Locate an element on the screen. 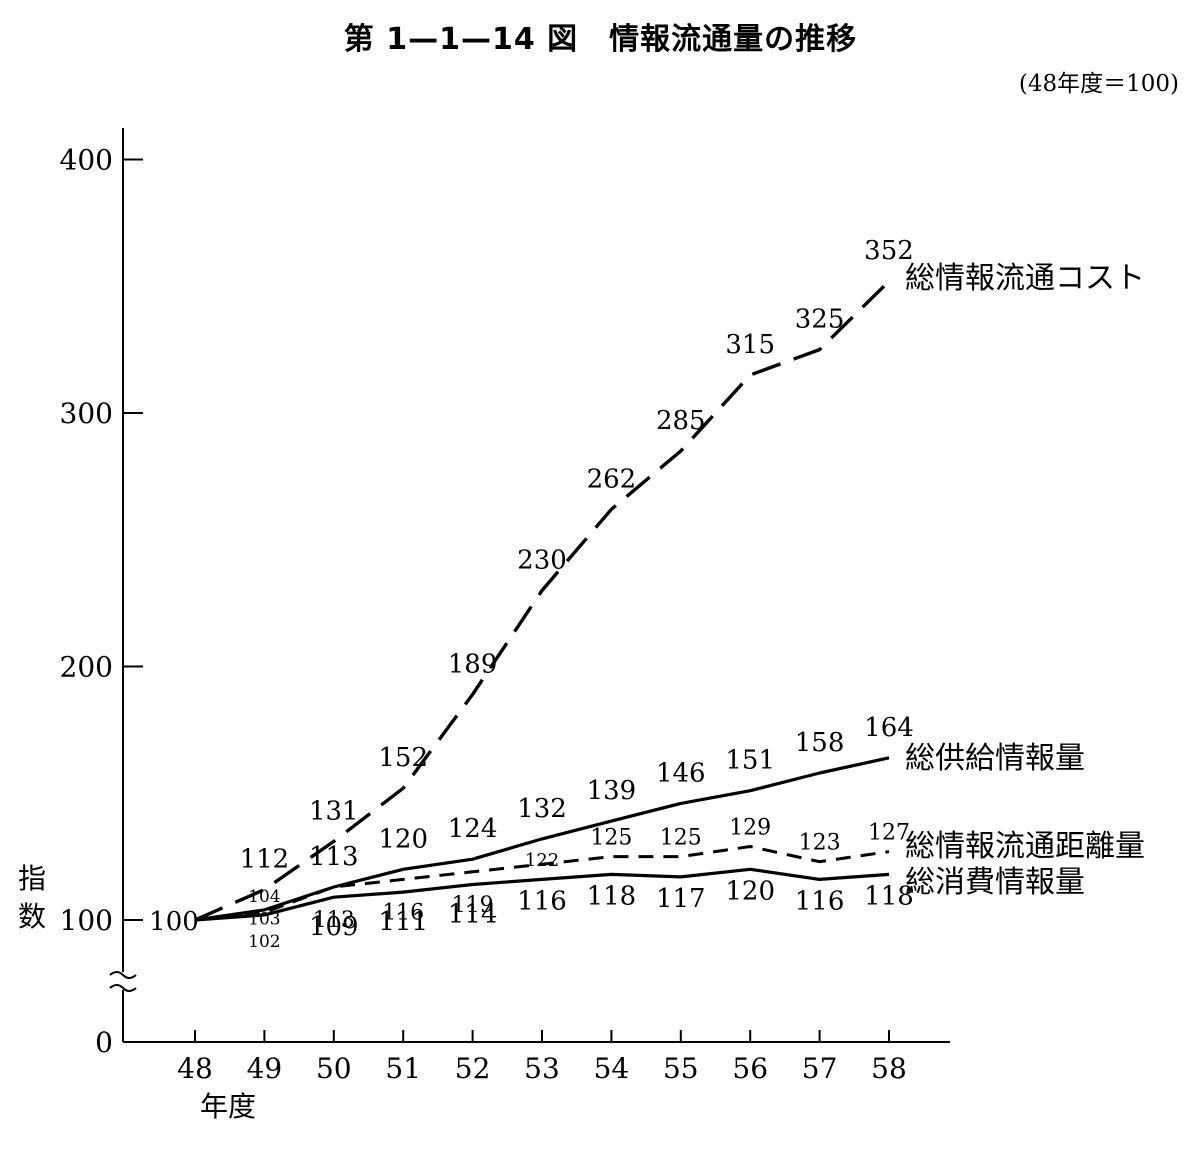 This screenshot has width=1201, height=1153. data-label: 112 is located at coordinates (265, 860).